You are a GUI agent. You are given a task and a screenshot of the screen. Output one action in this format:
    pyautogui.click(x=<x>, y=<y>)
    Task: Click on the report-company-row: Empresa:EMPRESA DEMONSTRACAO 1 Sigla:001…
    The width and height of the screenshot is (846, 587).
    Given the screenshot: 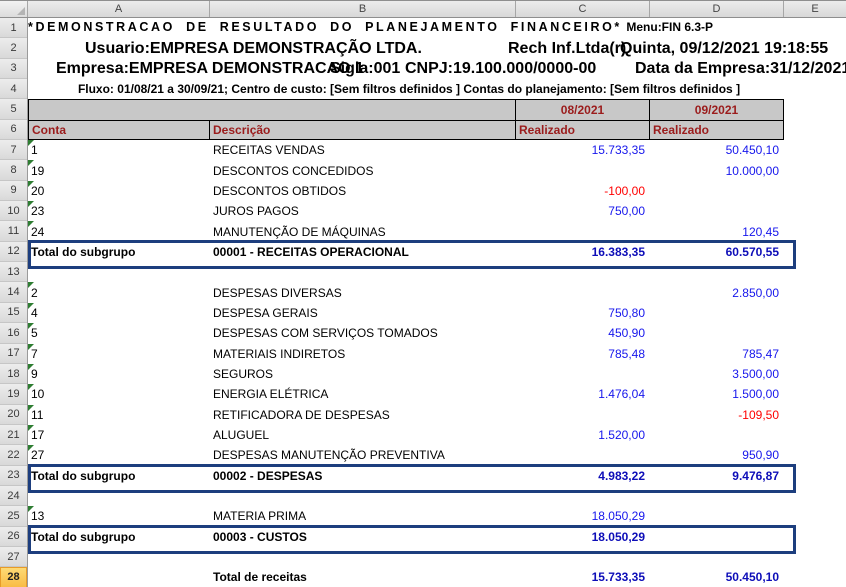 What is the action you would take?
    pyautogui.click(x=437, y=69)
    